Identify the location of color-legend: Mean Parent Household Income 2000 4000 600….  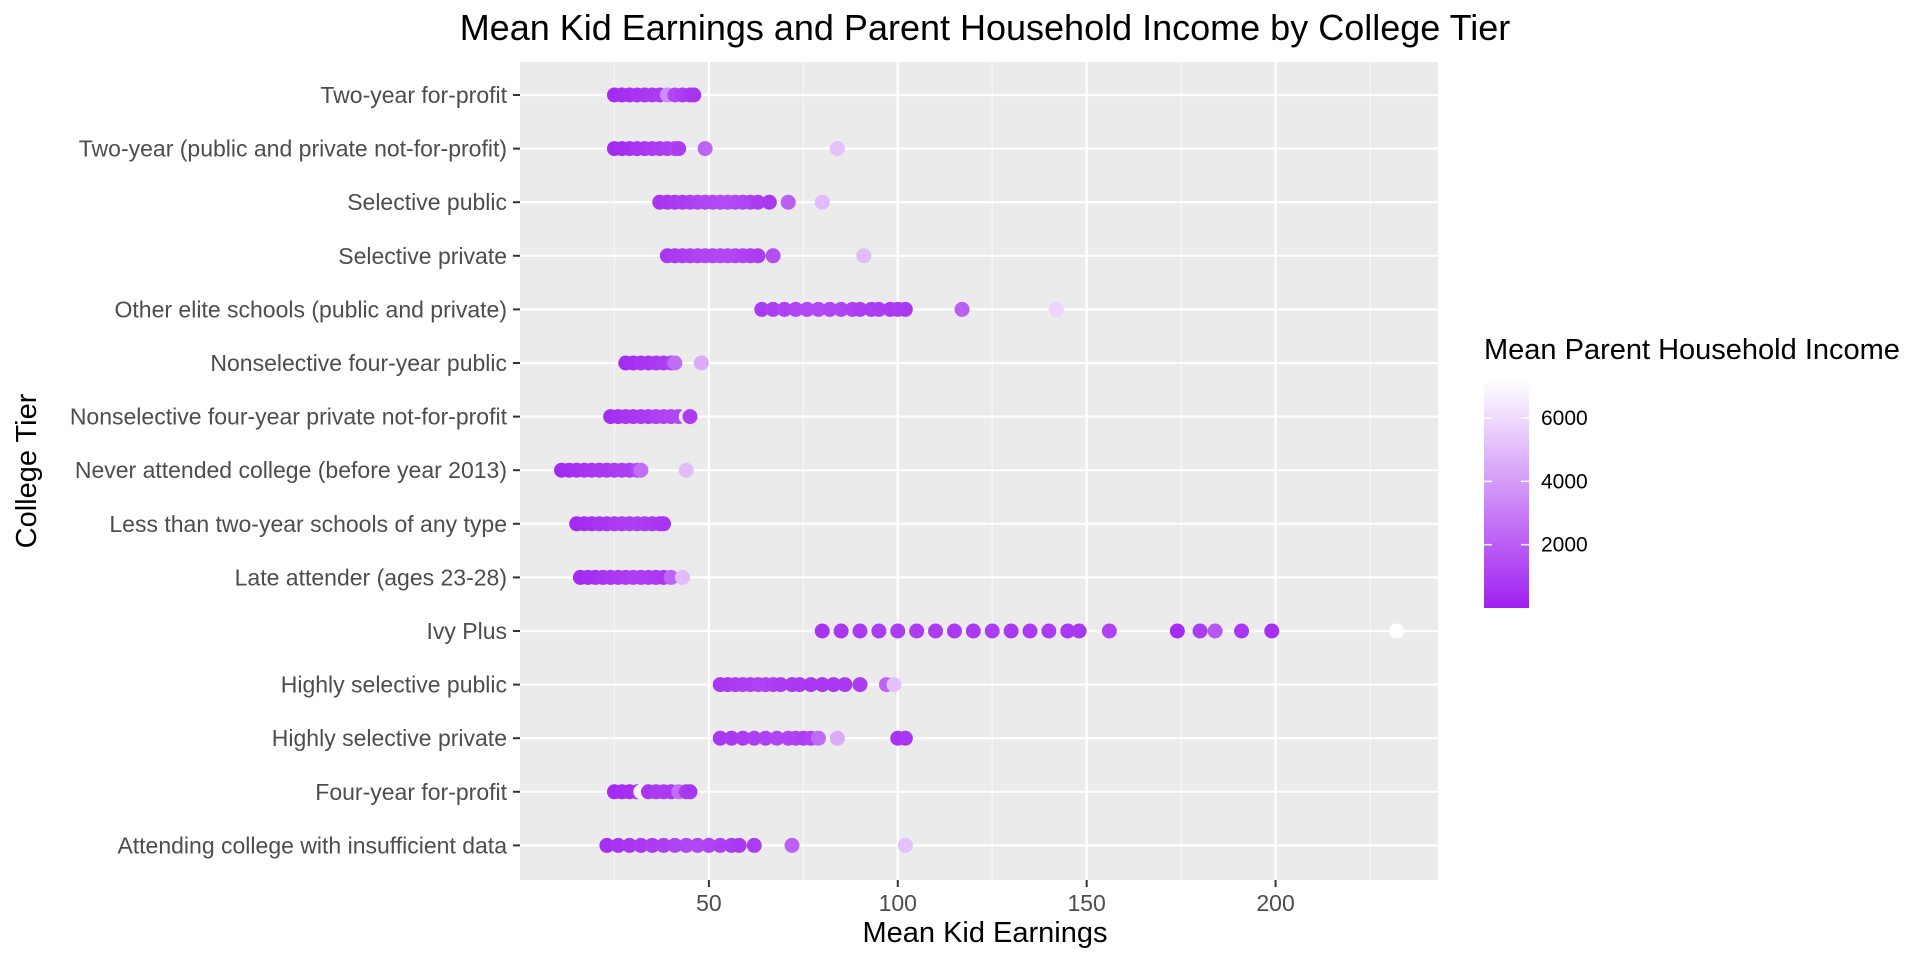
(1692, 471).